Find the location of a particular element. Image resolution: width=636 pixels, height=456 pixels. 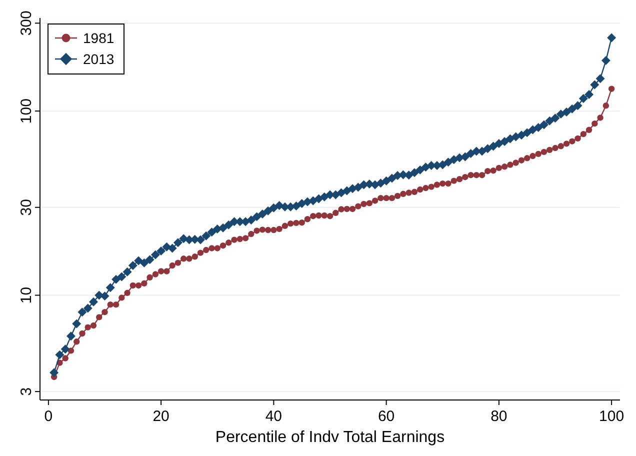

y-tick-label: 30 is located at coordinates (26, 207).